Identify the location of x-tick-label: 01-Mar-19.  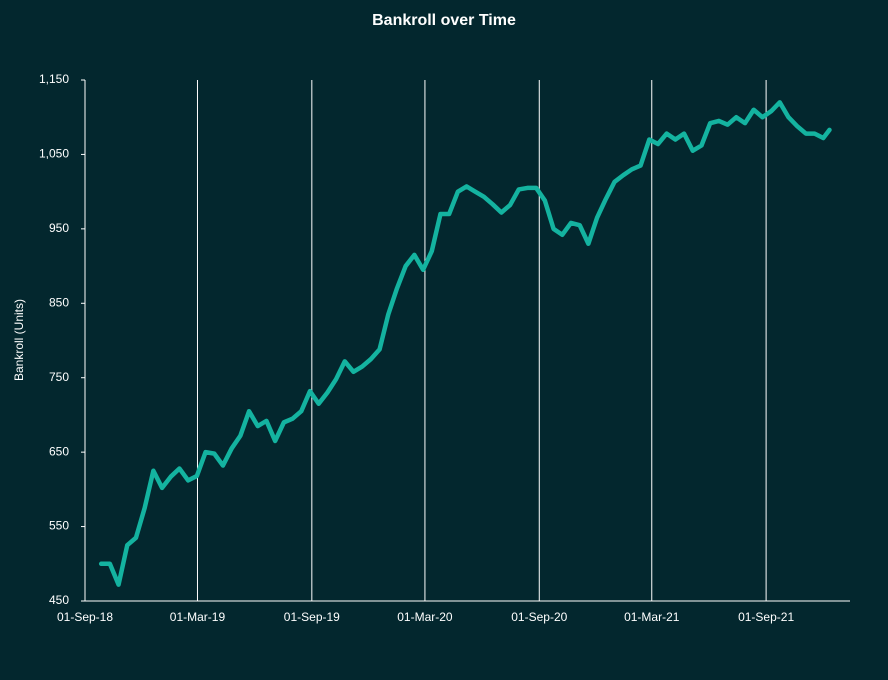
(198, 617).